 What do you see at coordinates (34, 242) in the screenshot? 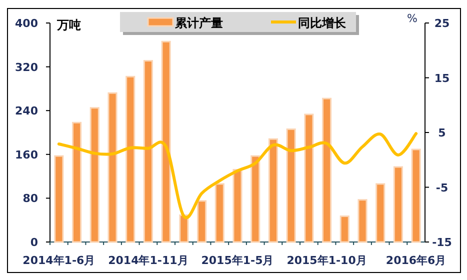
I see `y-tick-label: 0` at bounding box center [34, 242].